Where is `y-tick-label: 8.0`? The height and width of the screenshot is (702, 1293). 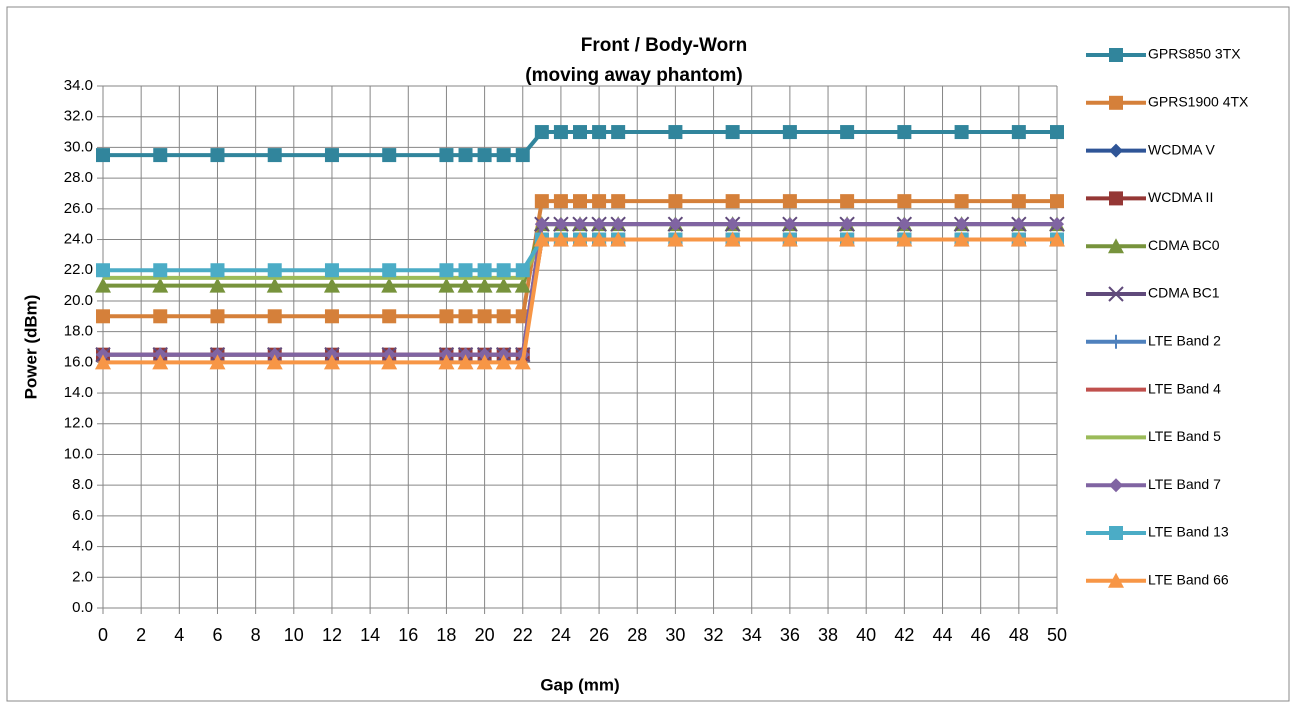
y-tick-label: 8.0 is located at coordinates (82, 484).